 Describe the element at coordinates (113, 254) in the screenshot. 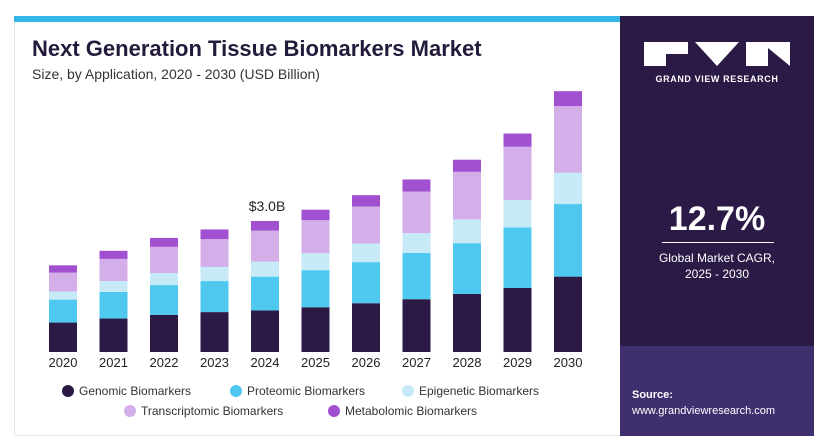

I see `bar-segment-2021-metabolomic-biomarkers` at that location.